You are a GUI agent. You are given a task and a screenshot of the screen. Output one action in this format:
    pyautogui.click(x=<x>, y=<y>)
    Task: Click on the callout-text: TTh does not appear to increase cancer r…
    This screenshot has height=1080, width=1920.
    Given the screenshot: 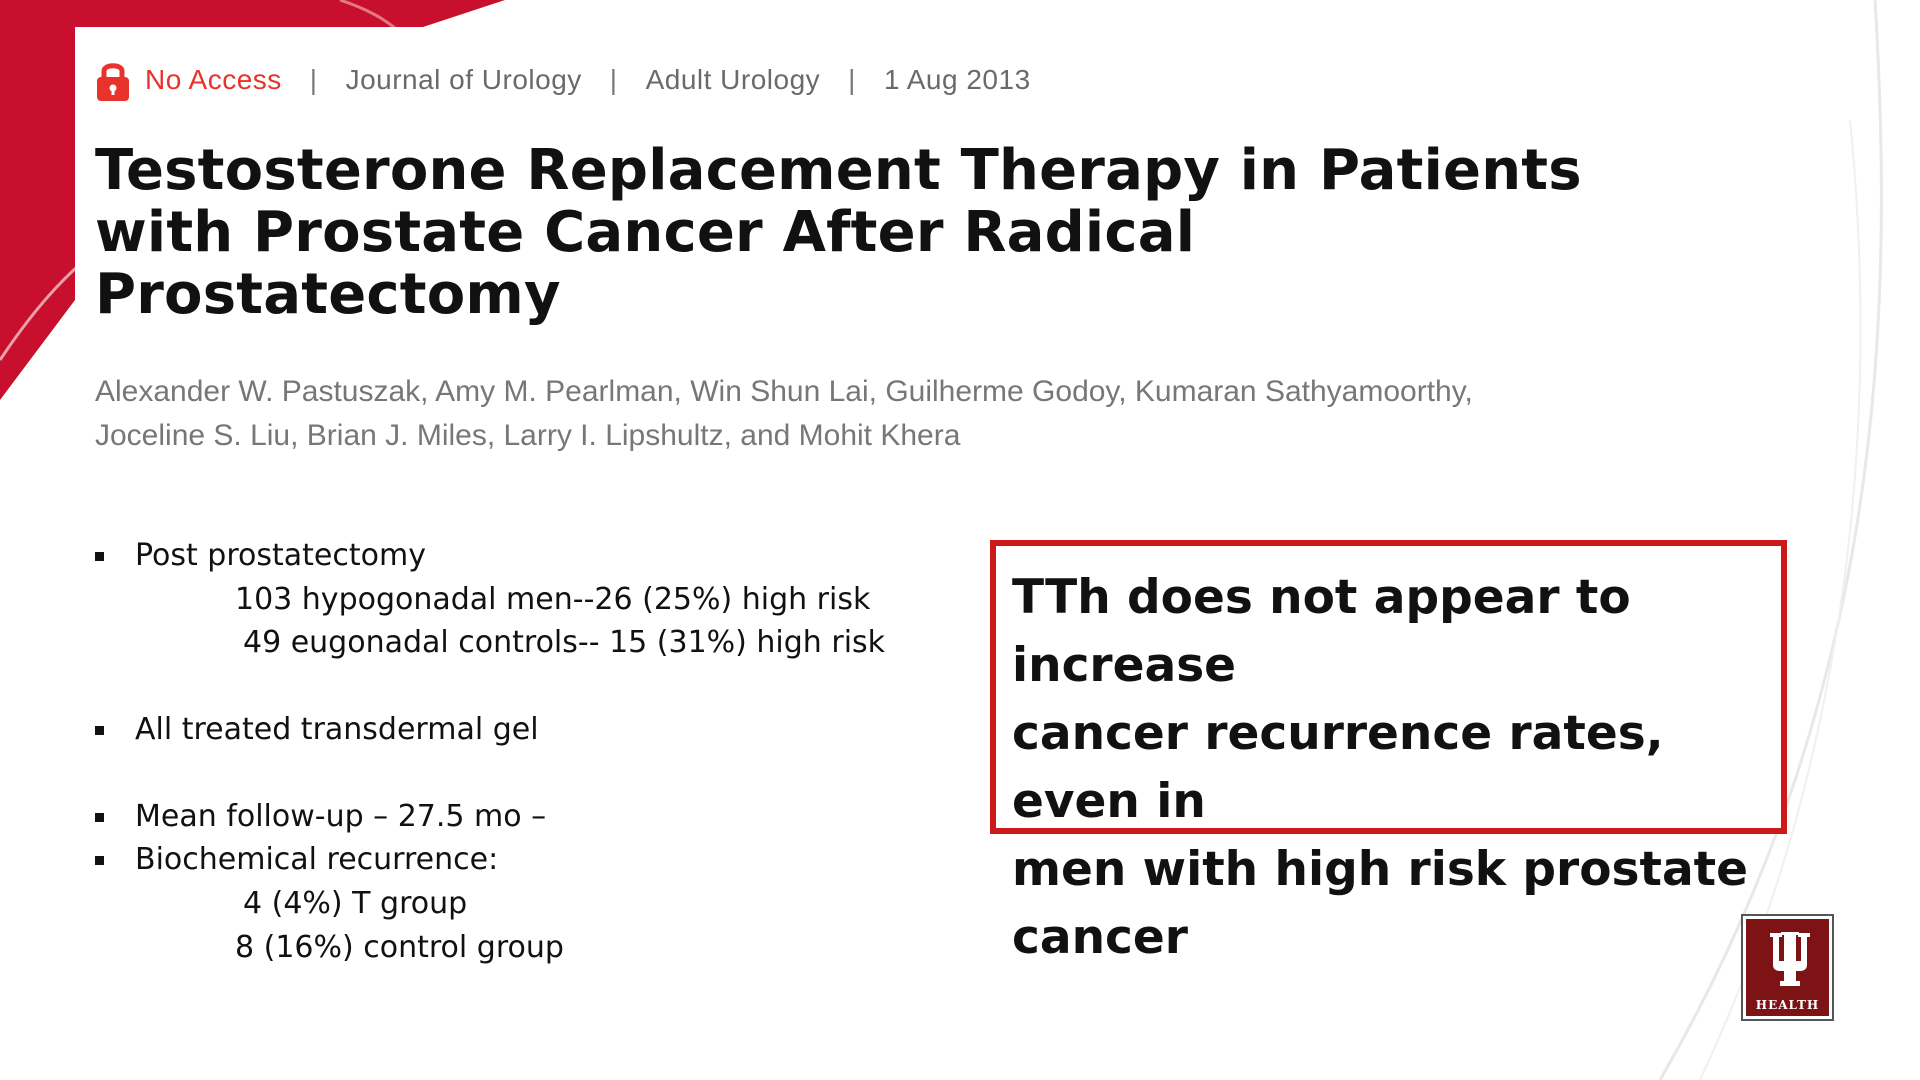 What is the action you would take?
    pyautogui.click(x=1388, y=768)
    